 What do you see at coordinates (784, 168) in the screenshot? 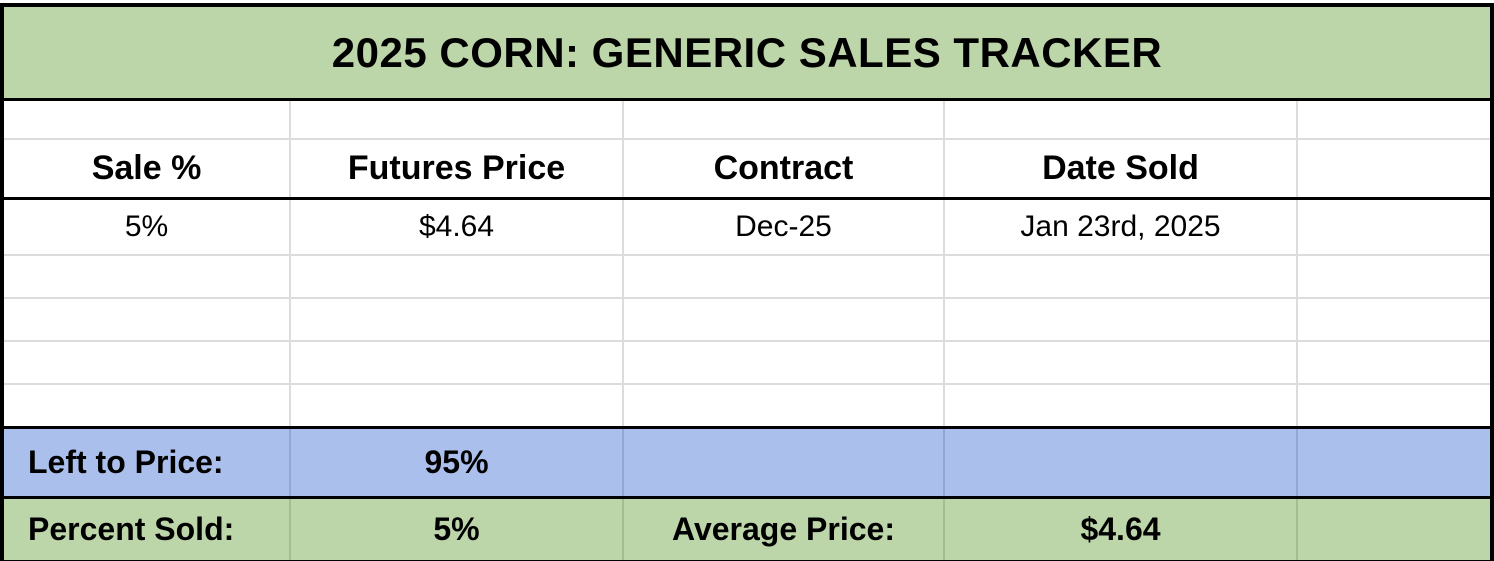
I see `column-header-contract: Contract` at bounding box center [784, 168].